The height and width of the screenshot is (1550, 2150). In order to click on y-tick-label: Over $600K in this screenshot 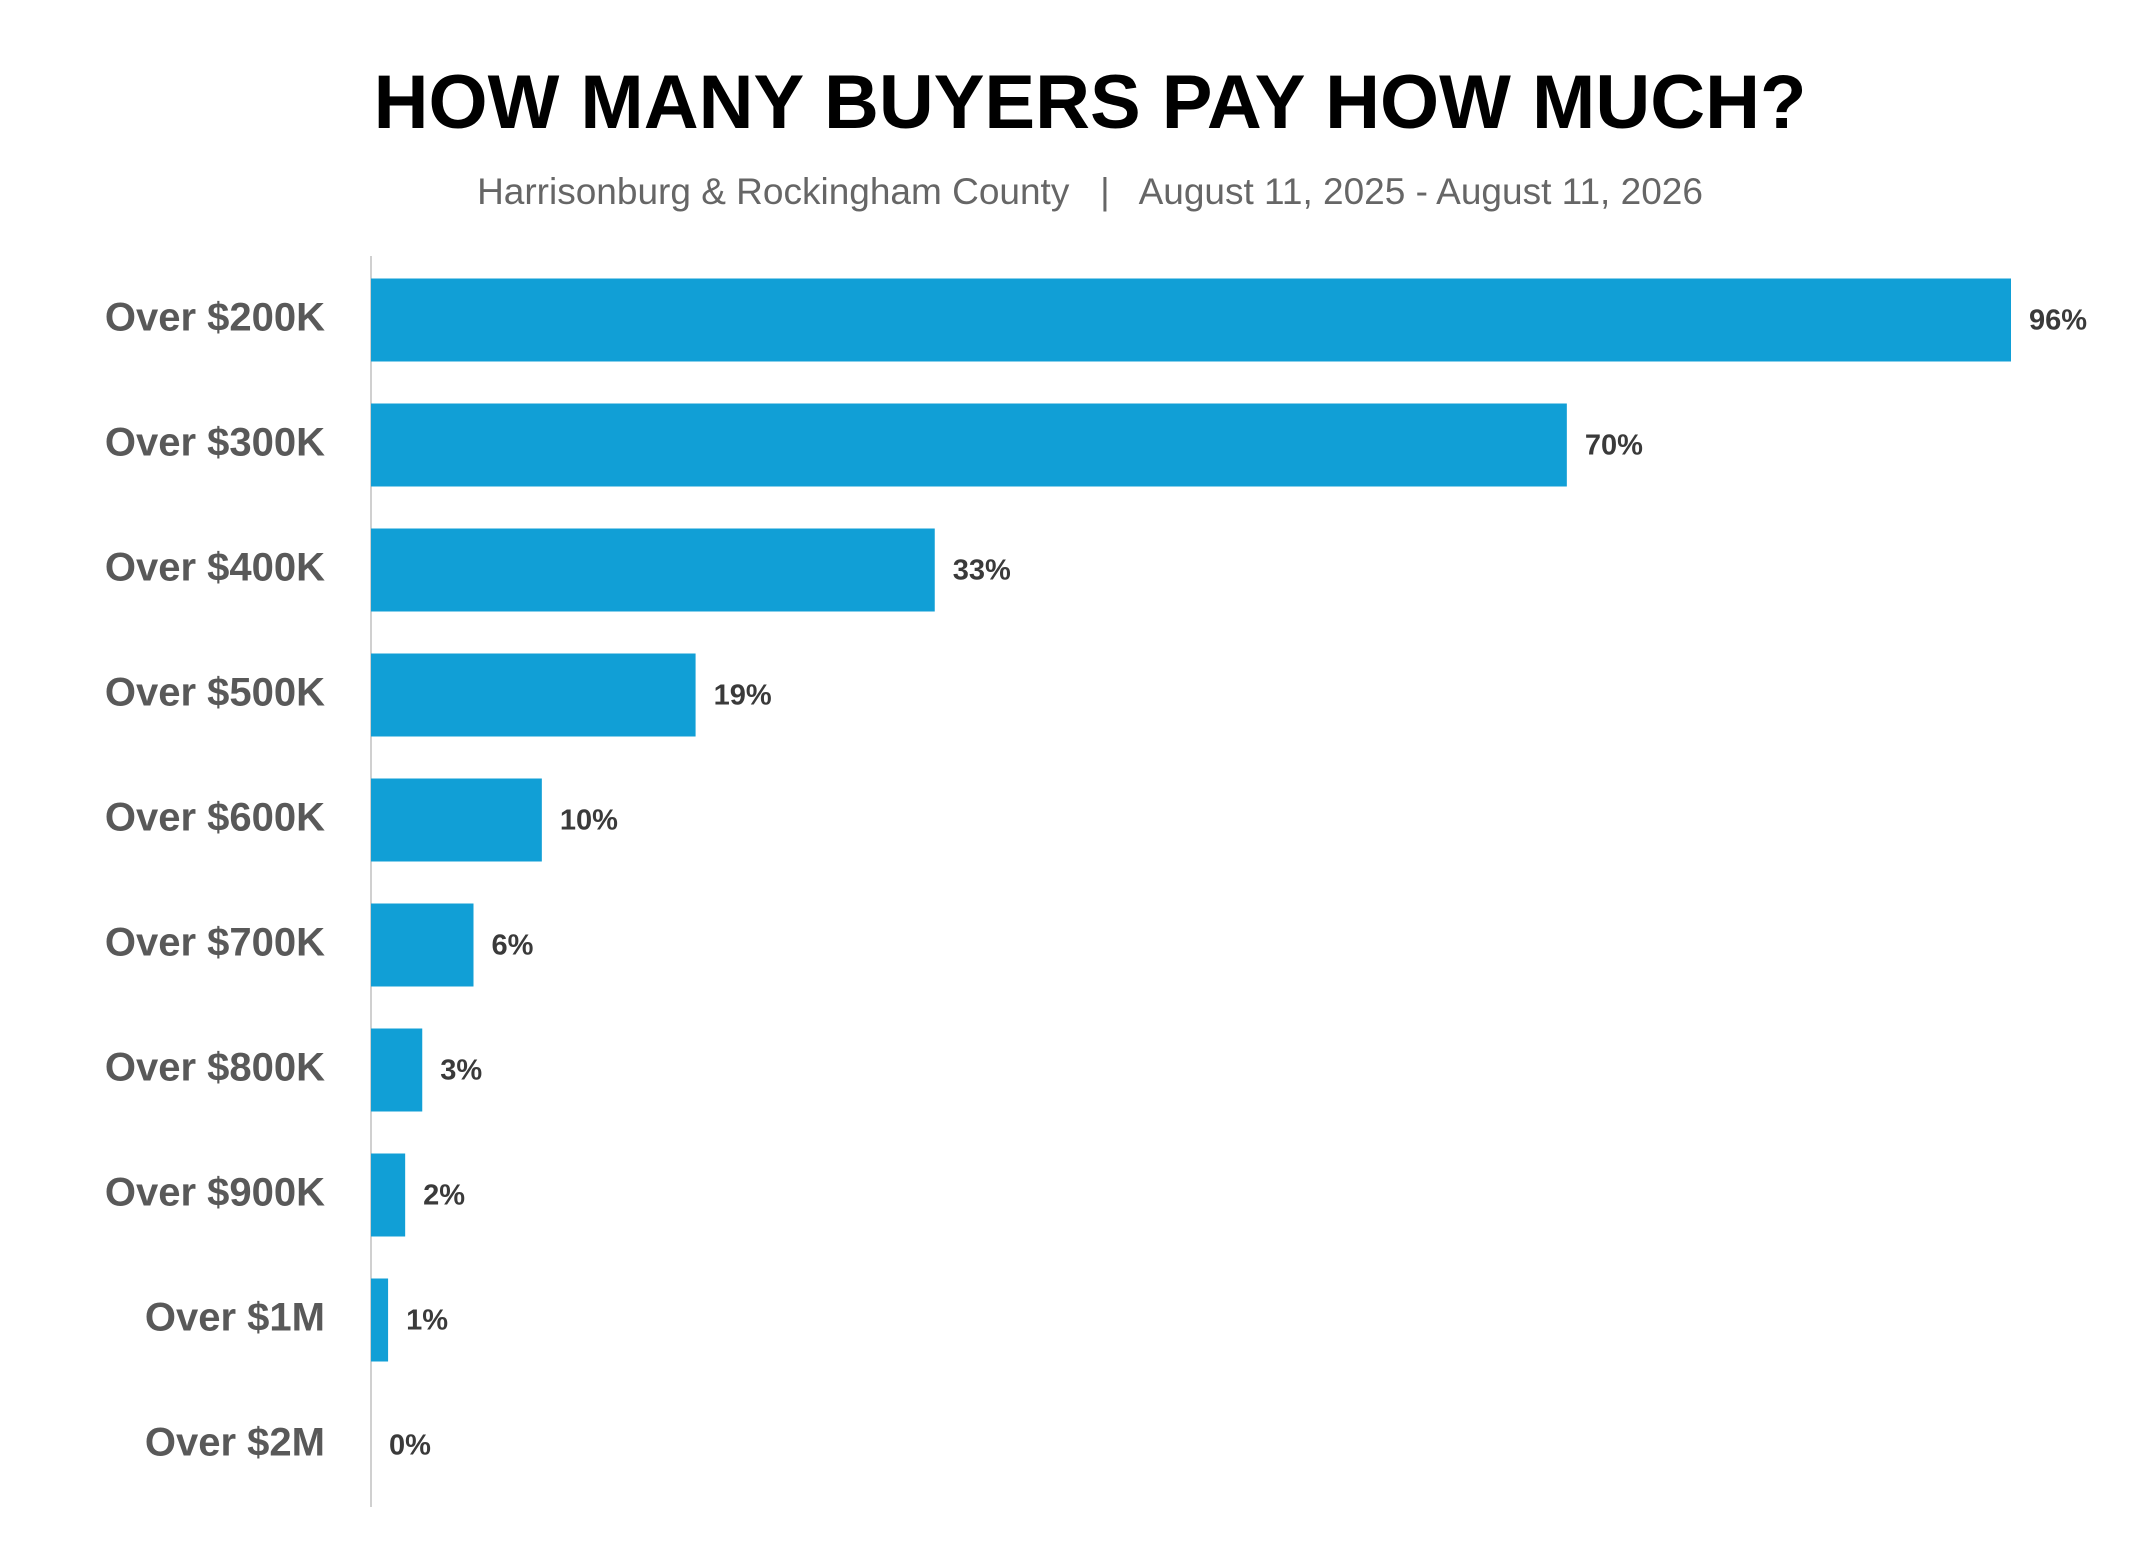, I will do `click(215, 818)`.